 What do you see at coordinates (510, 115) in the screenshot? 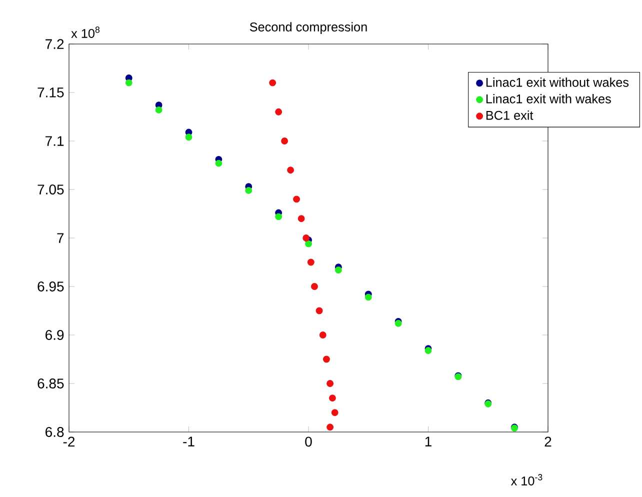
I see `legend-label: BC1 exit` at bounding box center [510, 115].